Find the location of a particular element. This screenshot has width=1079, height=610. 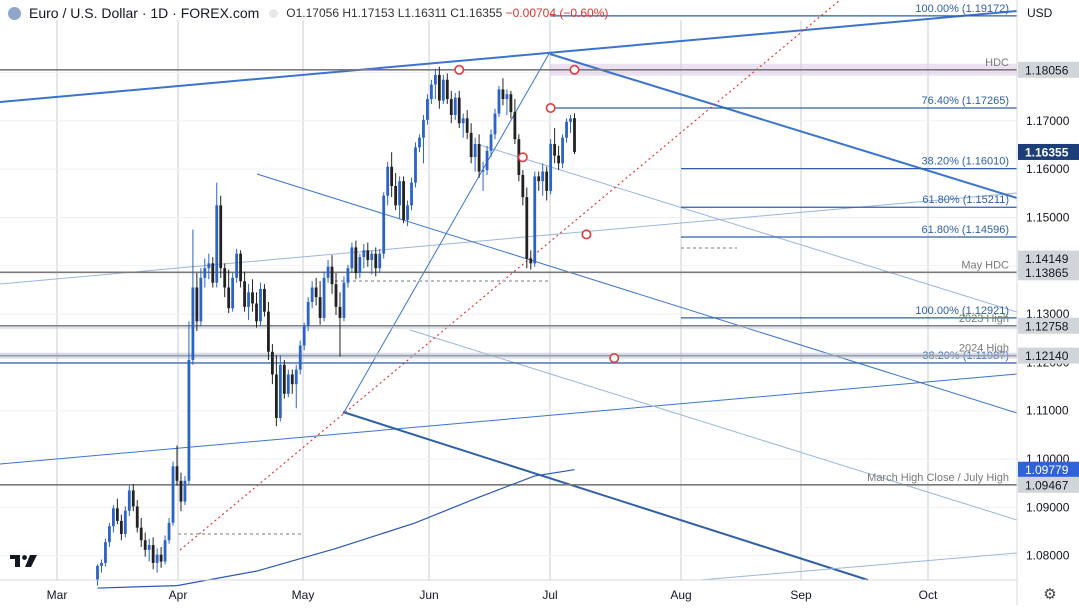

ohlc-open: O1.17056 is located at coordinates (312, 13).